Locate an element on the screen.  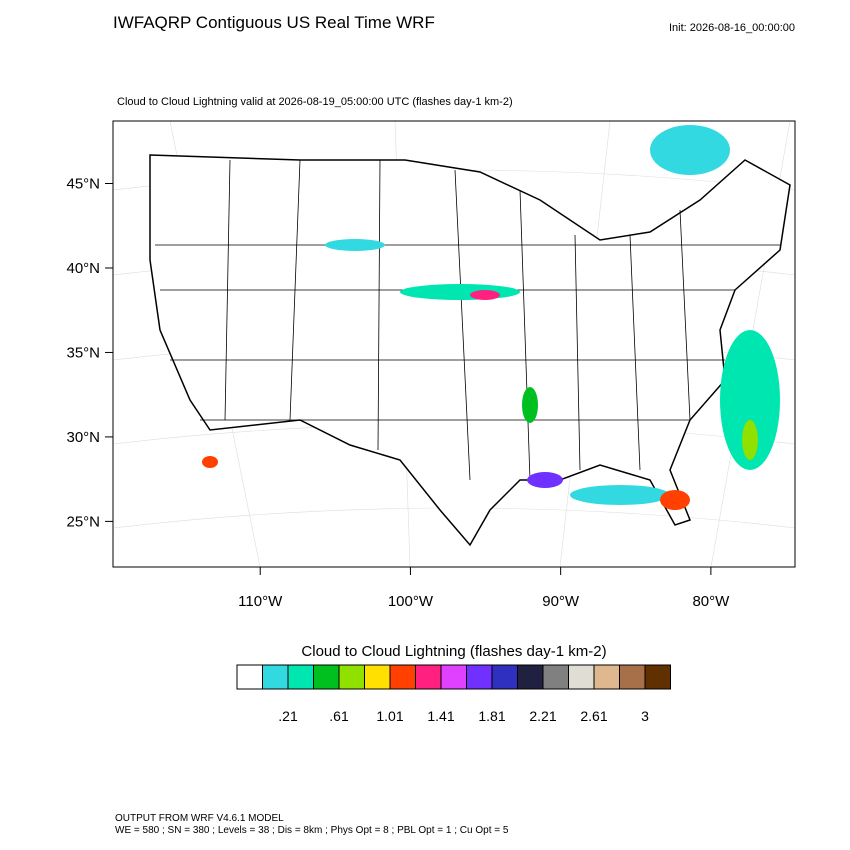
colorbar-label: 1.01 is located at coordinates (389, 716).